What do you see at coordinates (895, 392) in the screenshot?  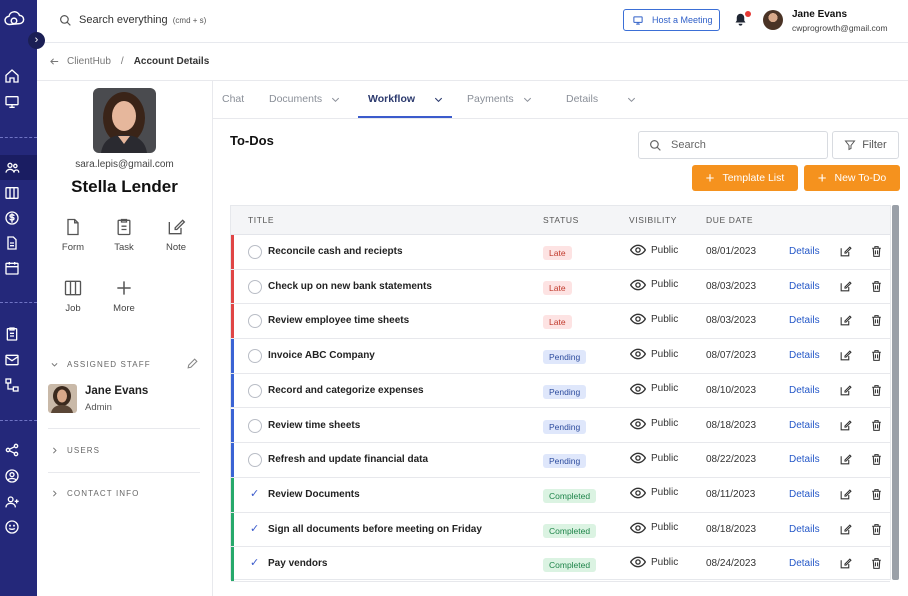 I see `table-scrollbar` at bounding box center [895, 392].